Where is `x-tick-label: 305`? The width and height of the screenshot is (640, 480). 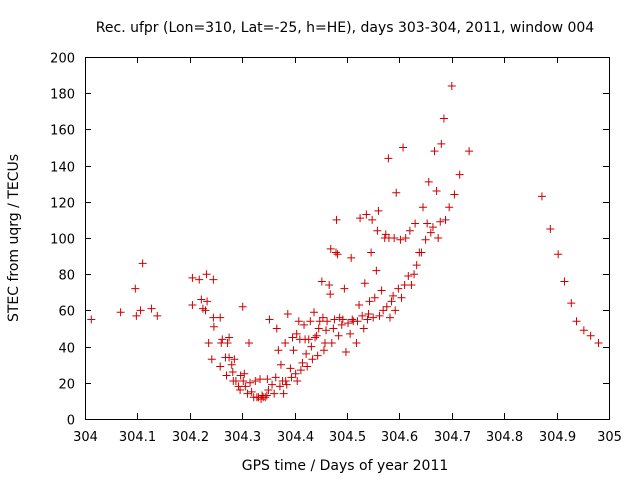
x-tick-label: 305 is located at coordinates (609, 437).